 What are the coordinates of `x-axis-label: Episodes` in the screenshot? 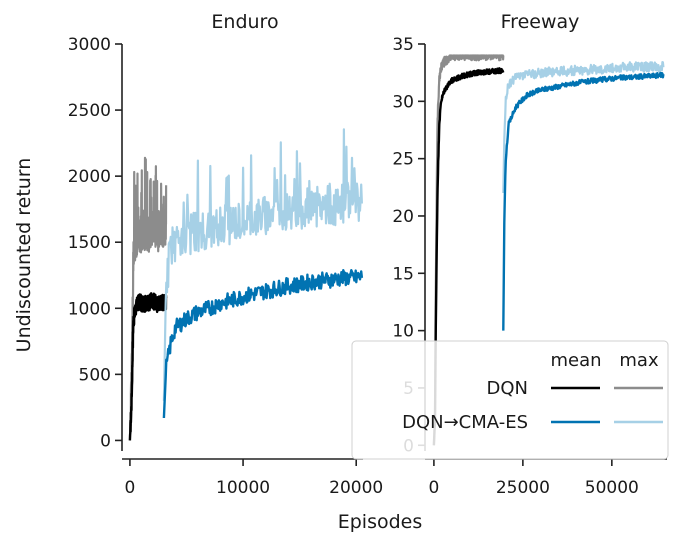 It's located at (380, 522).